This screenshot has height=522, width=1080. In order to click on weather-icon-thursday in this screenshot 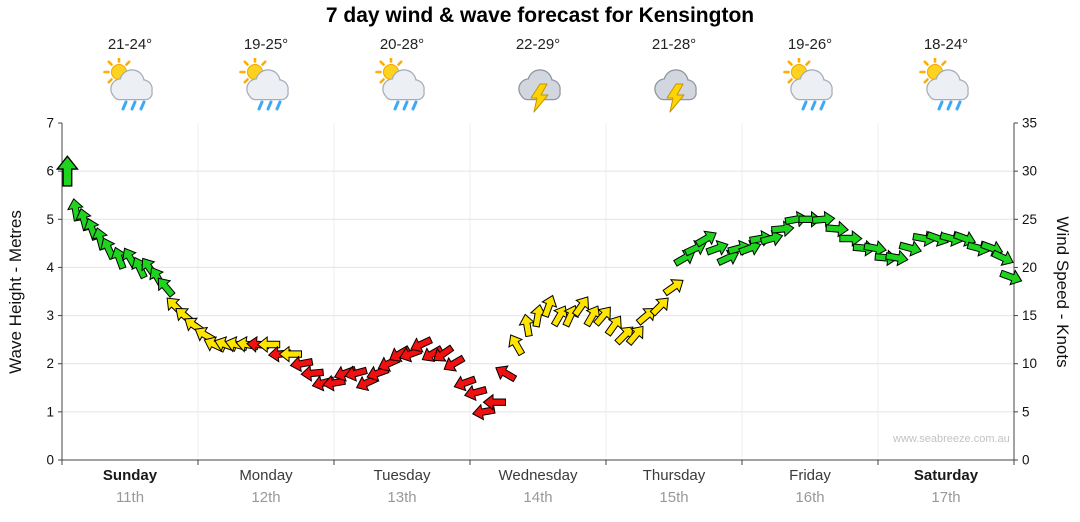, I will do `click(674, 87)`.